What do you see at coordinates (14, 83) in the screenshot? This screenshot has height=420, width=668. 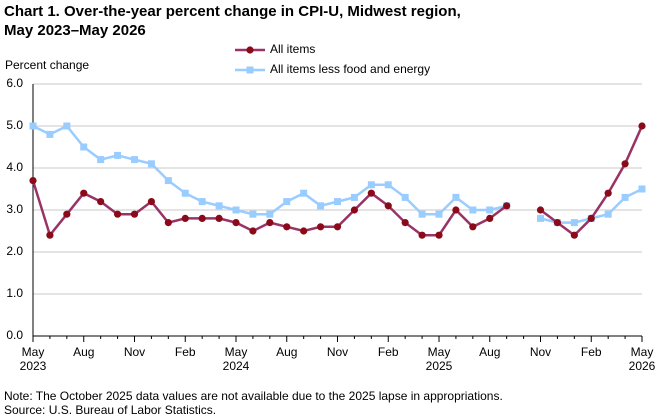 I see `y-tick-label: 6.0` at bounding box center [14, 83].